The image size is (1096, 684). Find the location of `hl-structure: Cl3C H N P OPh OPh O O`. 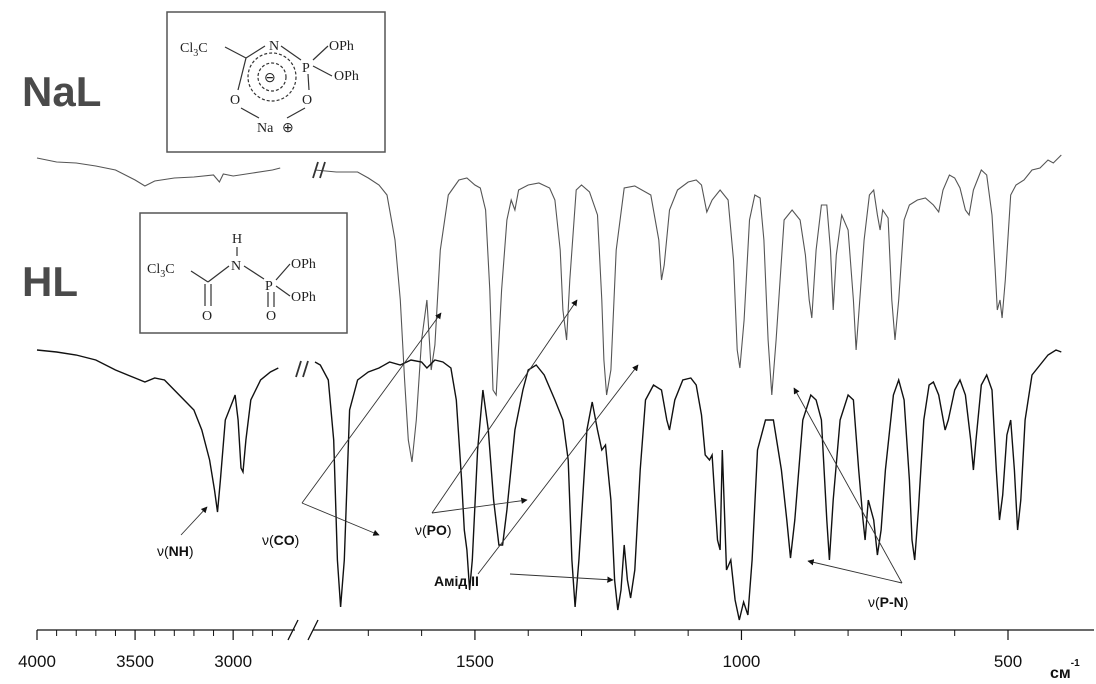

hl-structure: Cl3C H N P OPh OPh O O is located at coordinates (243, 273).